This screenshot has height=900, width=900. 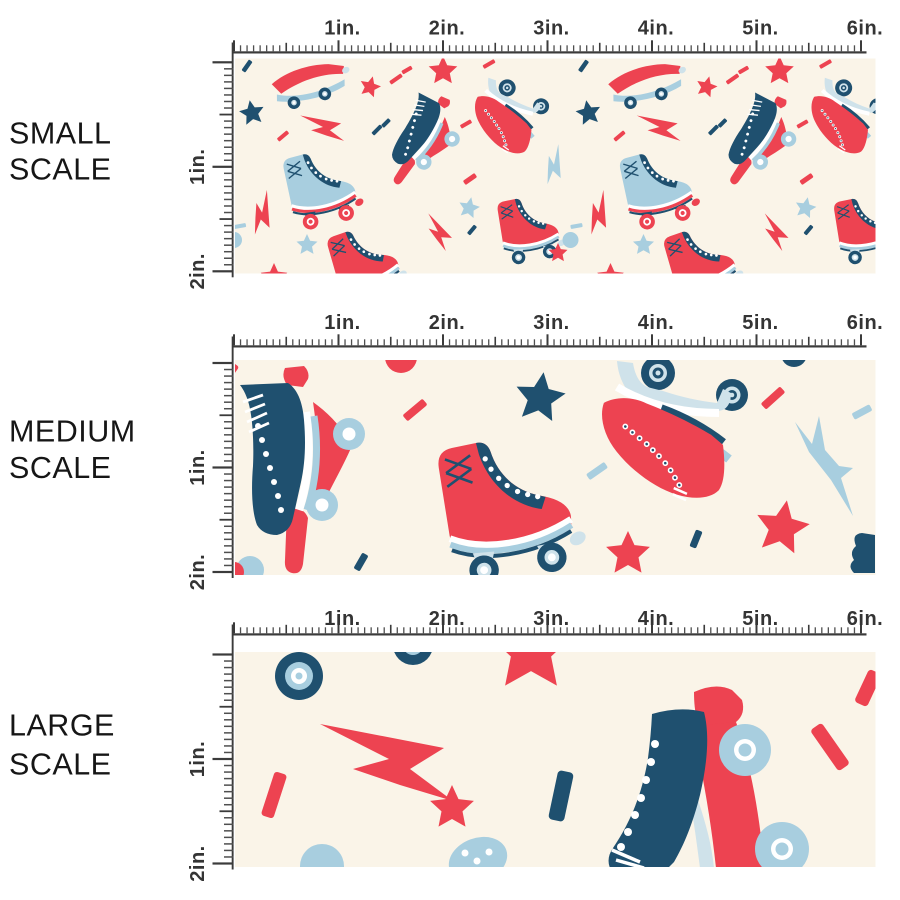 I want to click on svg-text: MEDIUM, so click(x=72, y=432).